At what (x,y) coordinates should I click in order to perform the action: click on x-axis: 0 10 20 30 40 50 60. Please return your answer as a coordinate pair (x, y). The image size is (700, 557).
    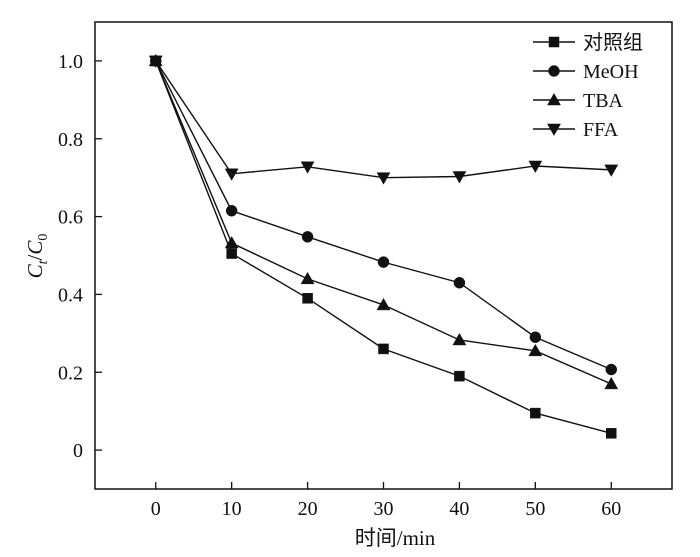
    Looking at the image, I should click on (386, 501).